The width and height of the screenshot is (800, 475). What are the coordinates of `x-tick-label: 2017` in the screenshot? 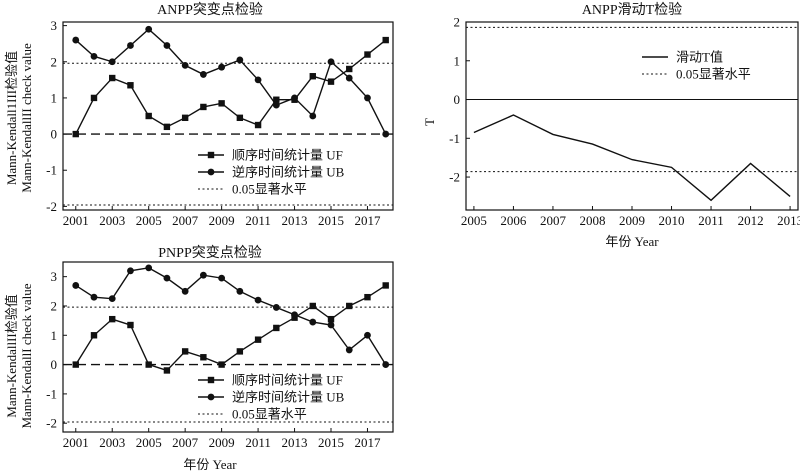 It's located at (367, 442).